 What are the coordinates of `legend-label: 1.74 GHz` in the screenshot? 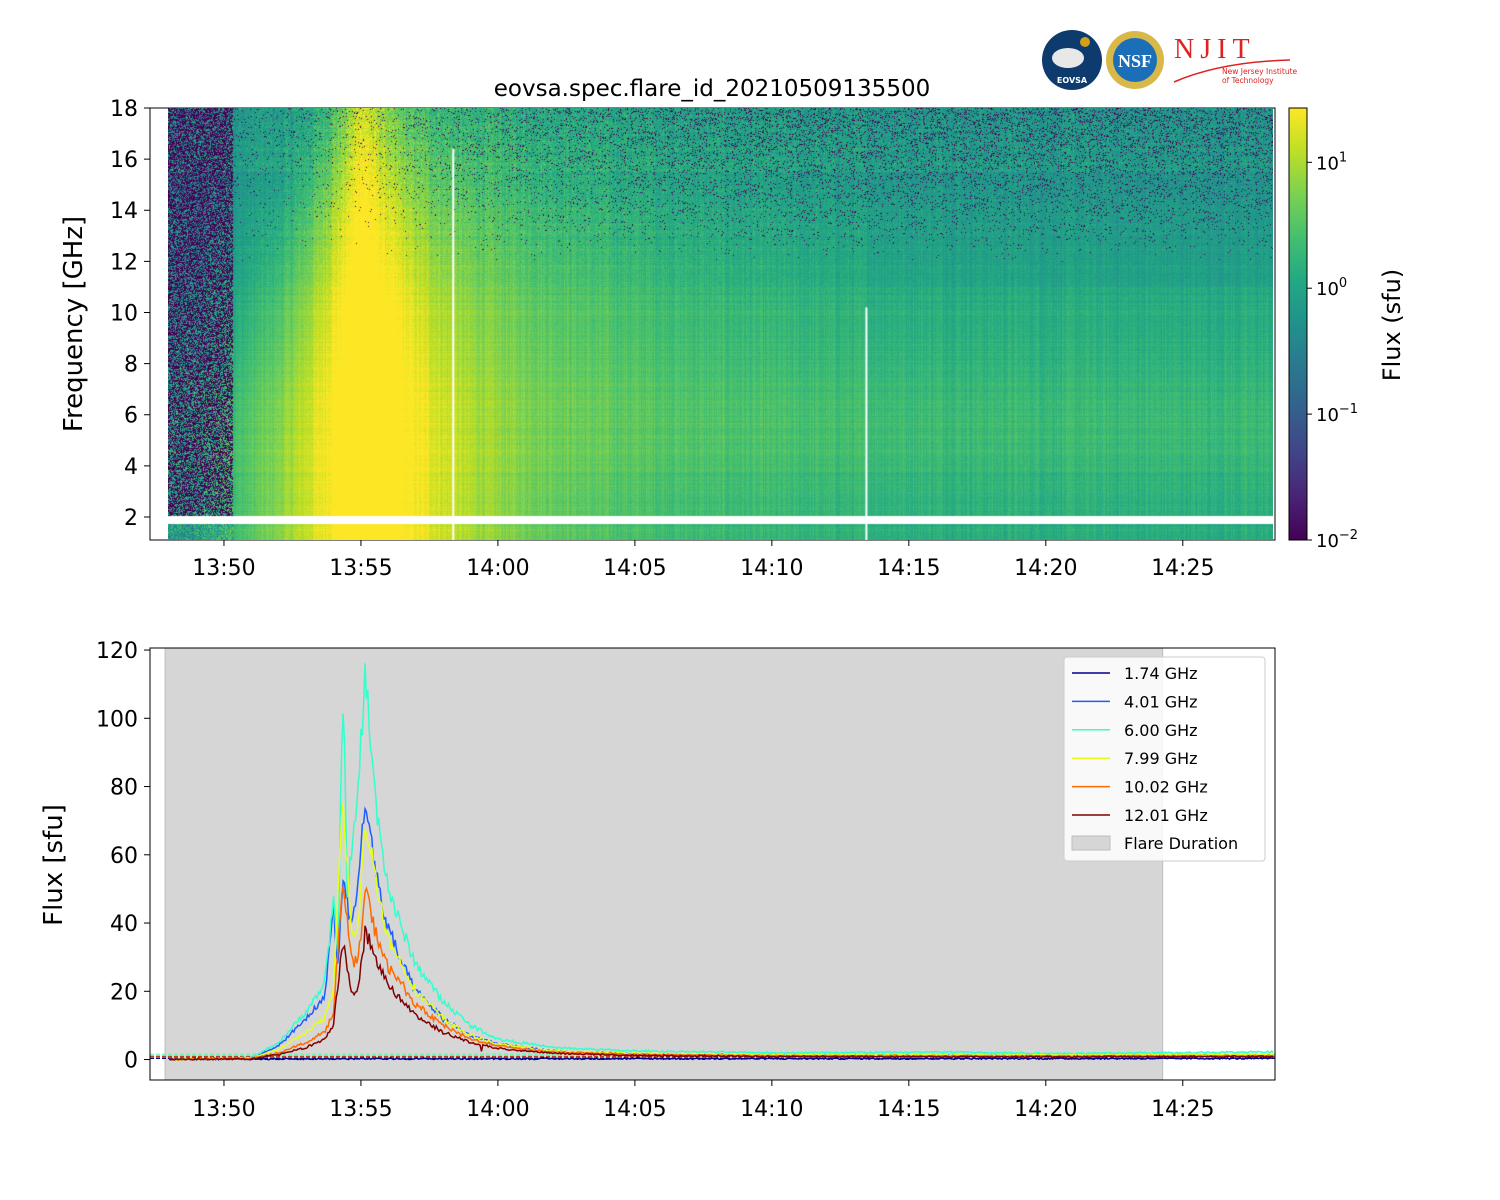 It's located at (1161, 673).